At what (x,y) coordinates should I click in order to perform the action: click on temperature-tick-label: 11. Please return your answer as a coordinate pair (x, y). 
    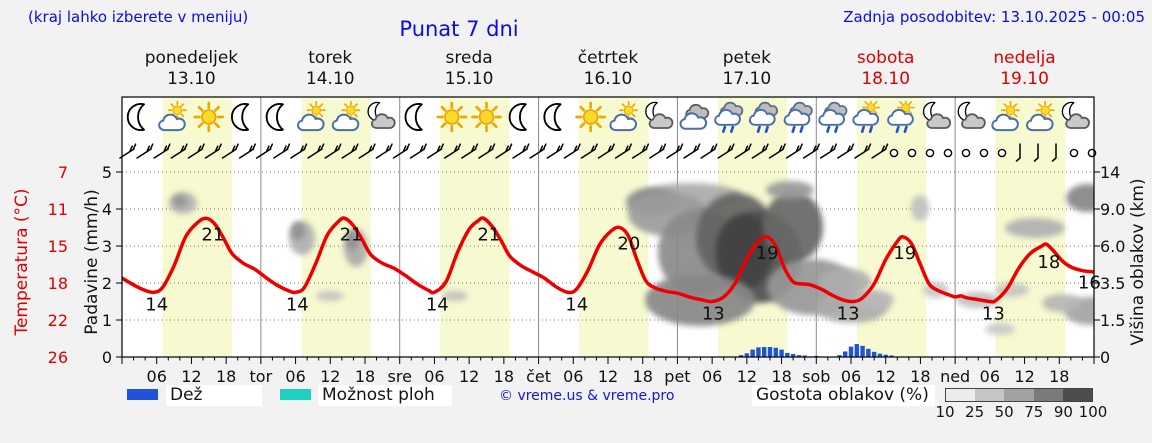
    Looking at the image, I should click on (58, 209).